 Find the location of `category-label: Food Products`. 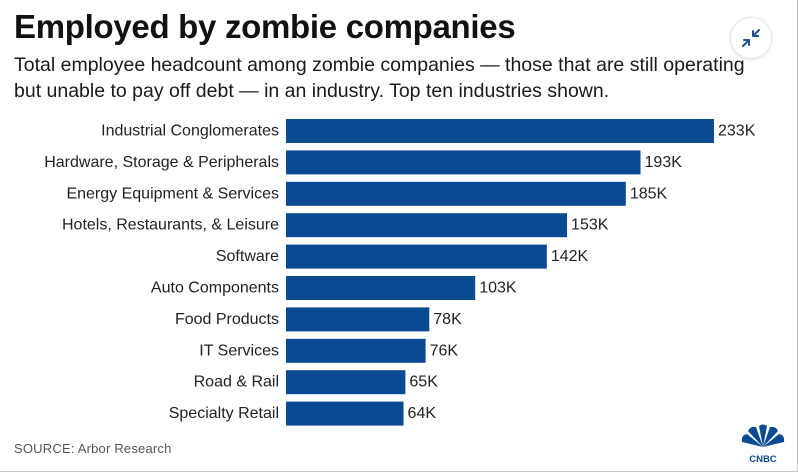

category-label: Food Products is located at coordinates (227, 319).